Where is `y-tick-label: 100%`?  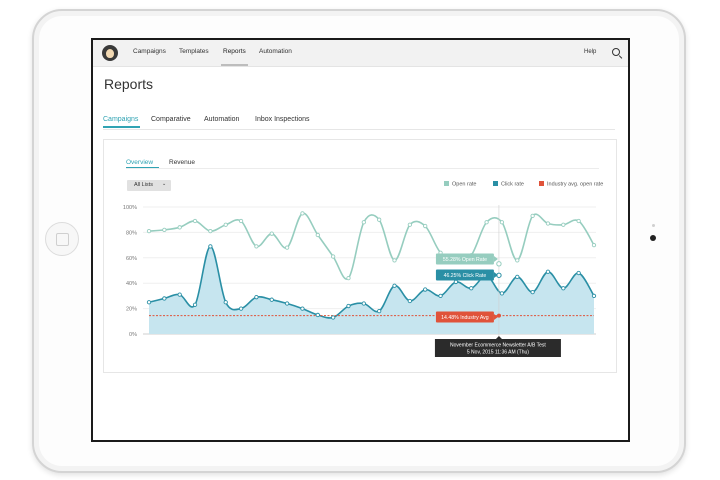 y-tick-label: 100% is located at coordinates (130, 208).